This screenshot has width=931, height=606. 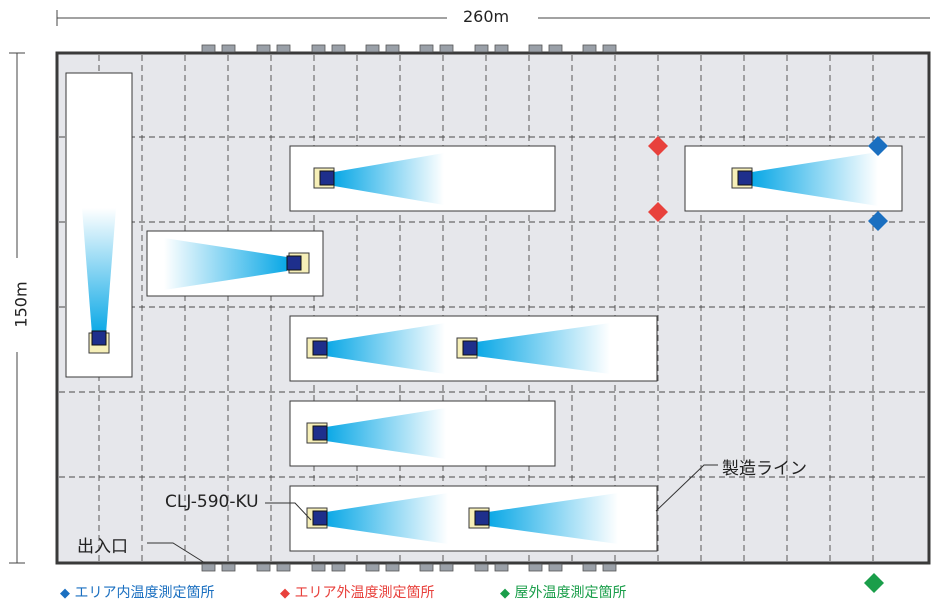 I want to click on production-line-label: 製造ライン, so click(x=764, y=466).